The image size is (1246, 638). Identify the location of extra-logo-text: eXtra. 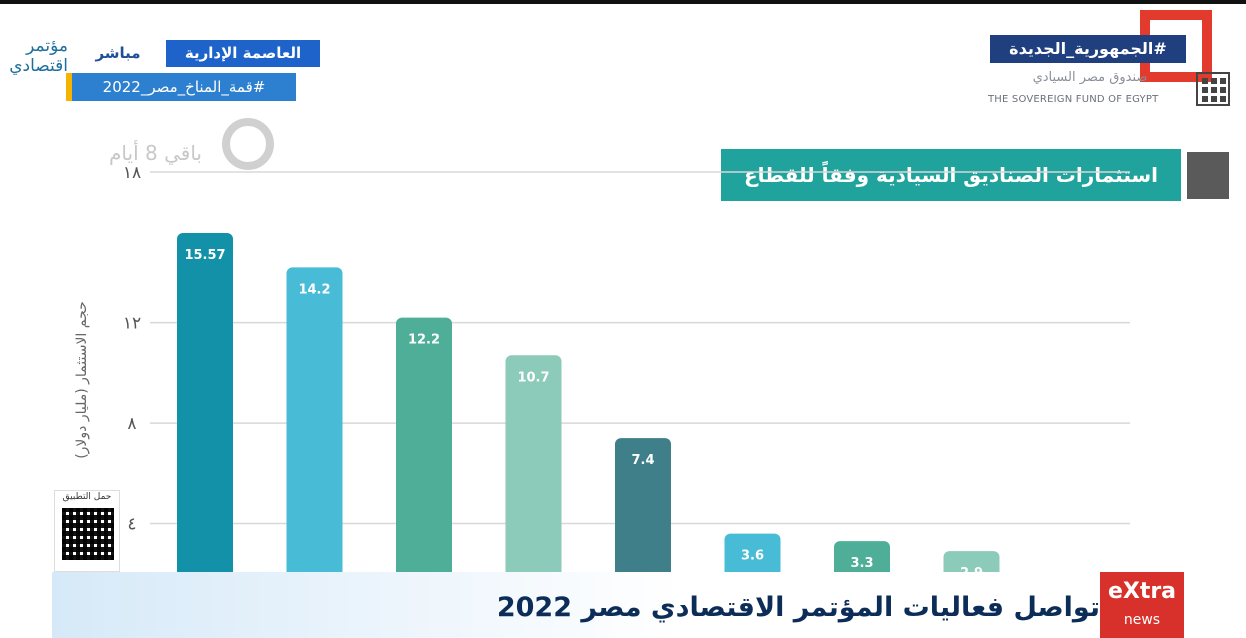
(1142, 591).